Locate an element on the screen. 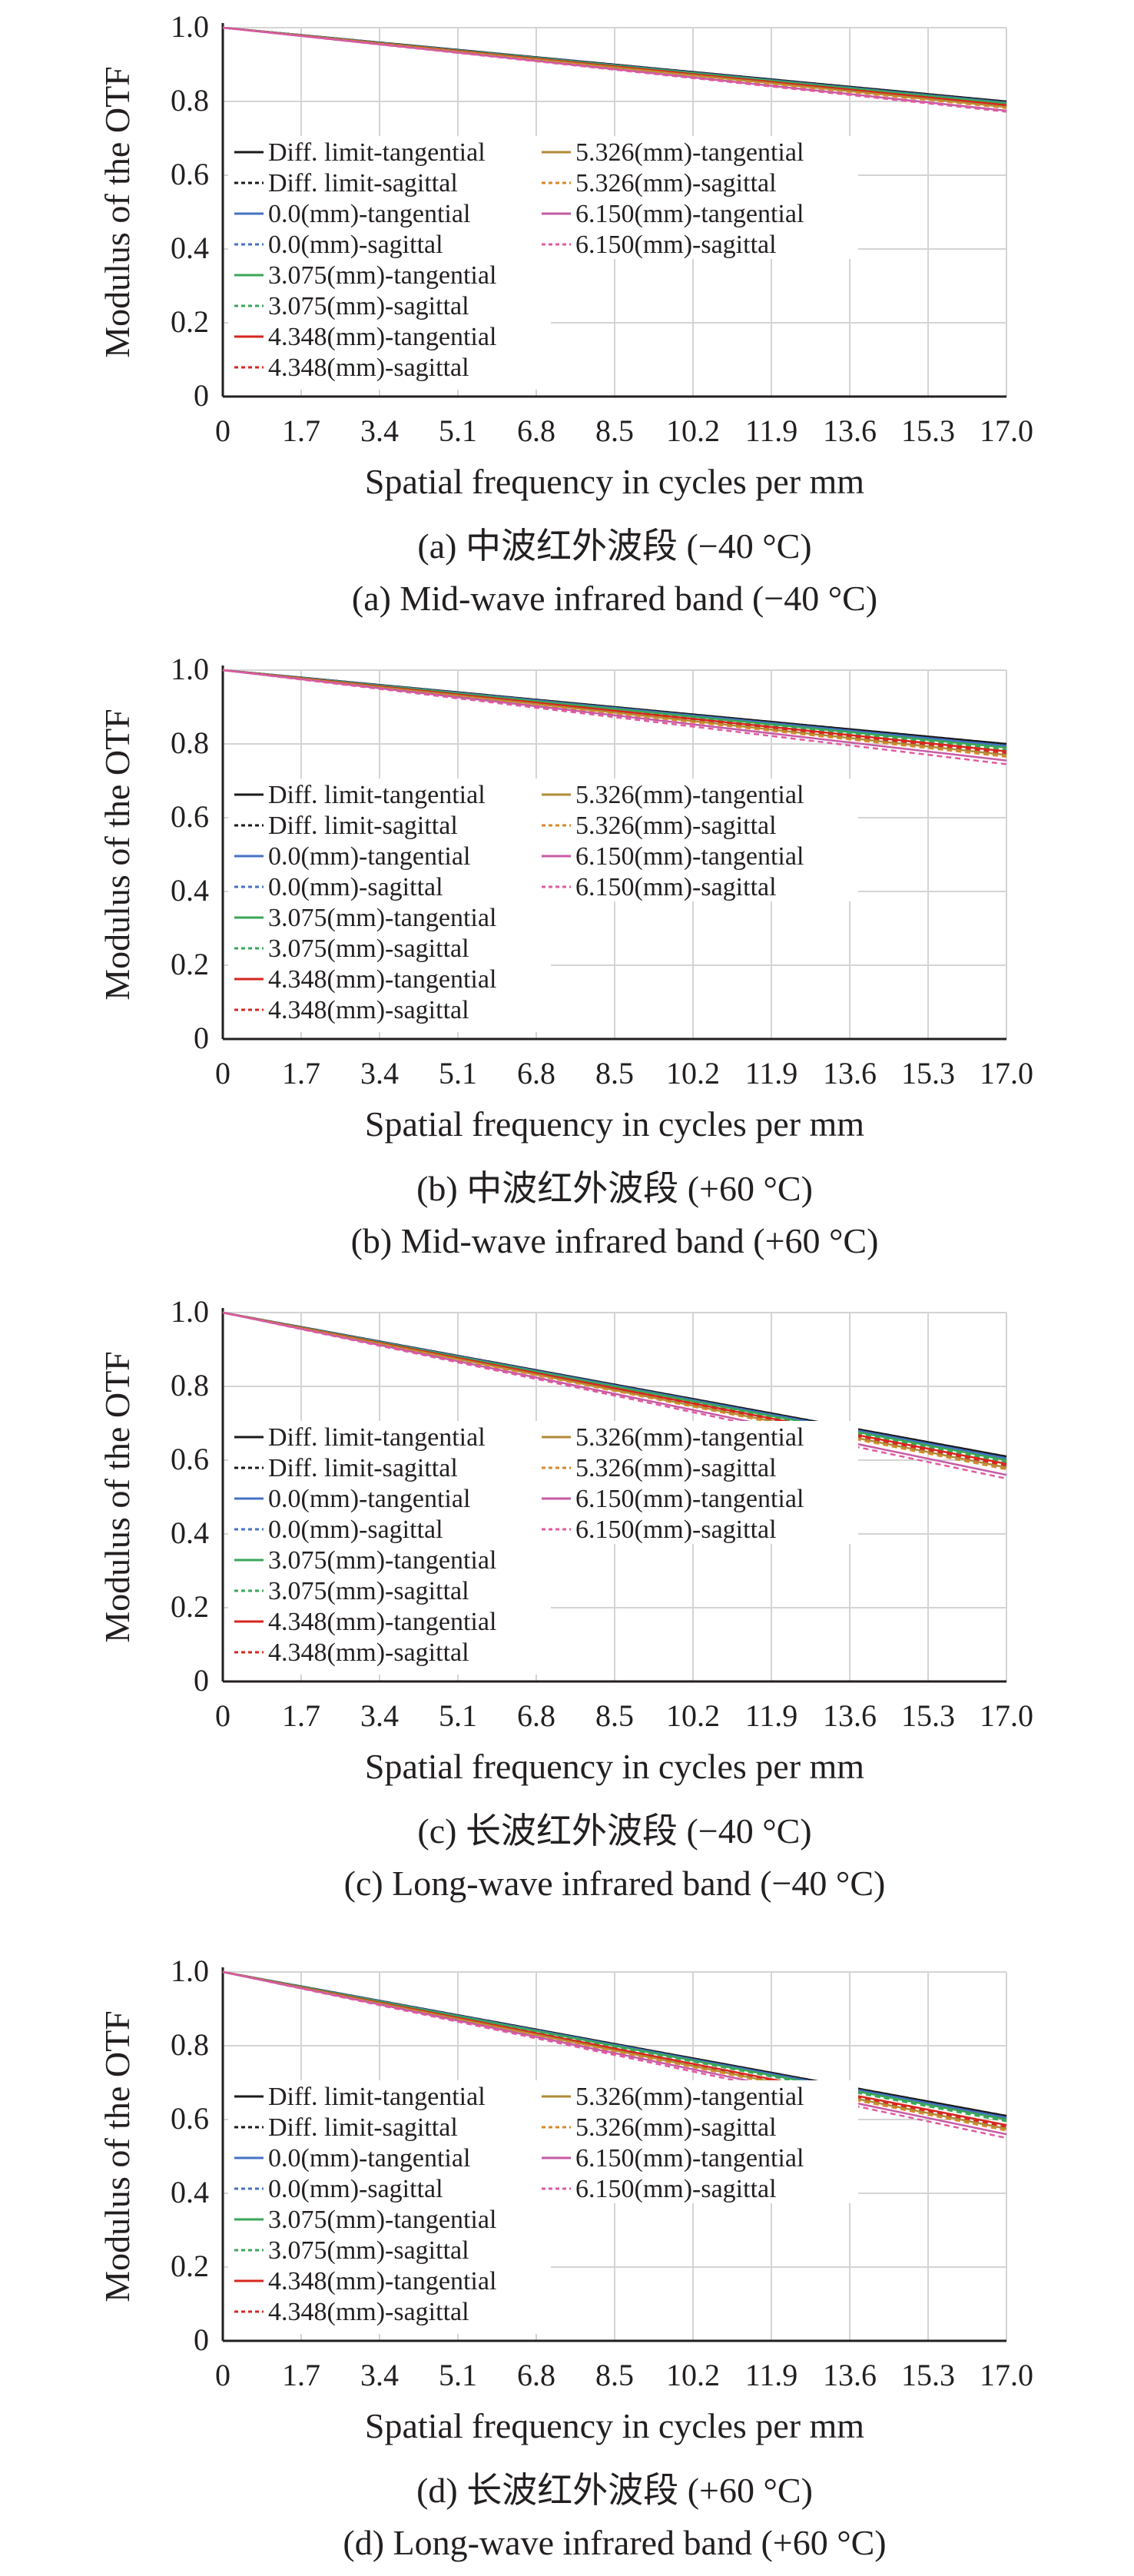  caption-english: (d) Long-wave infrared band (+60 °C) is located at coordinates (614, 2542).